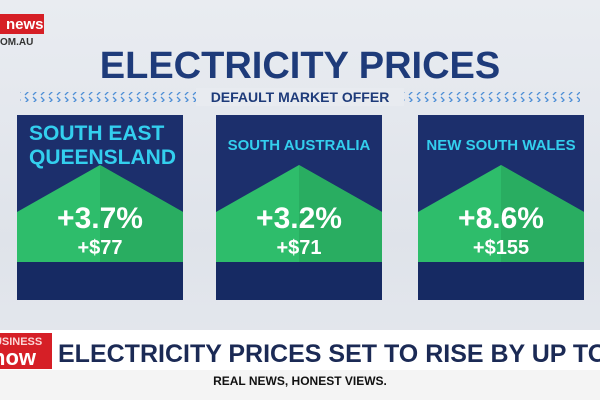 Image resolution: width=600 pixels, height=400 pixels. What do you see at coordinates (25, 24) in the screenshot?
I see `logo-brand: news` at bounding box center [25, 24].